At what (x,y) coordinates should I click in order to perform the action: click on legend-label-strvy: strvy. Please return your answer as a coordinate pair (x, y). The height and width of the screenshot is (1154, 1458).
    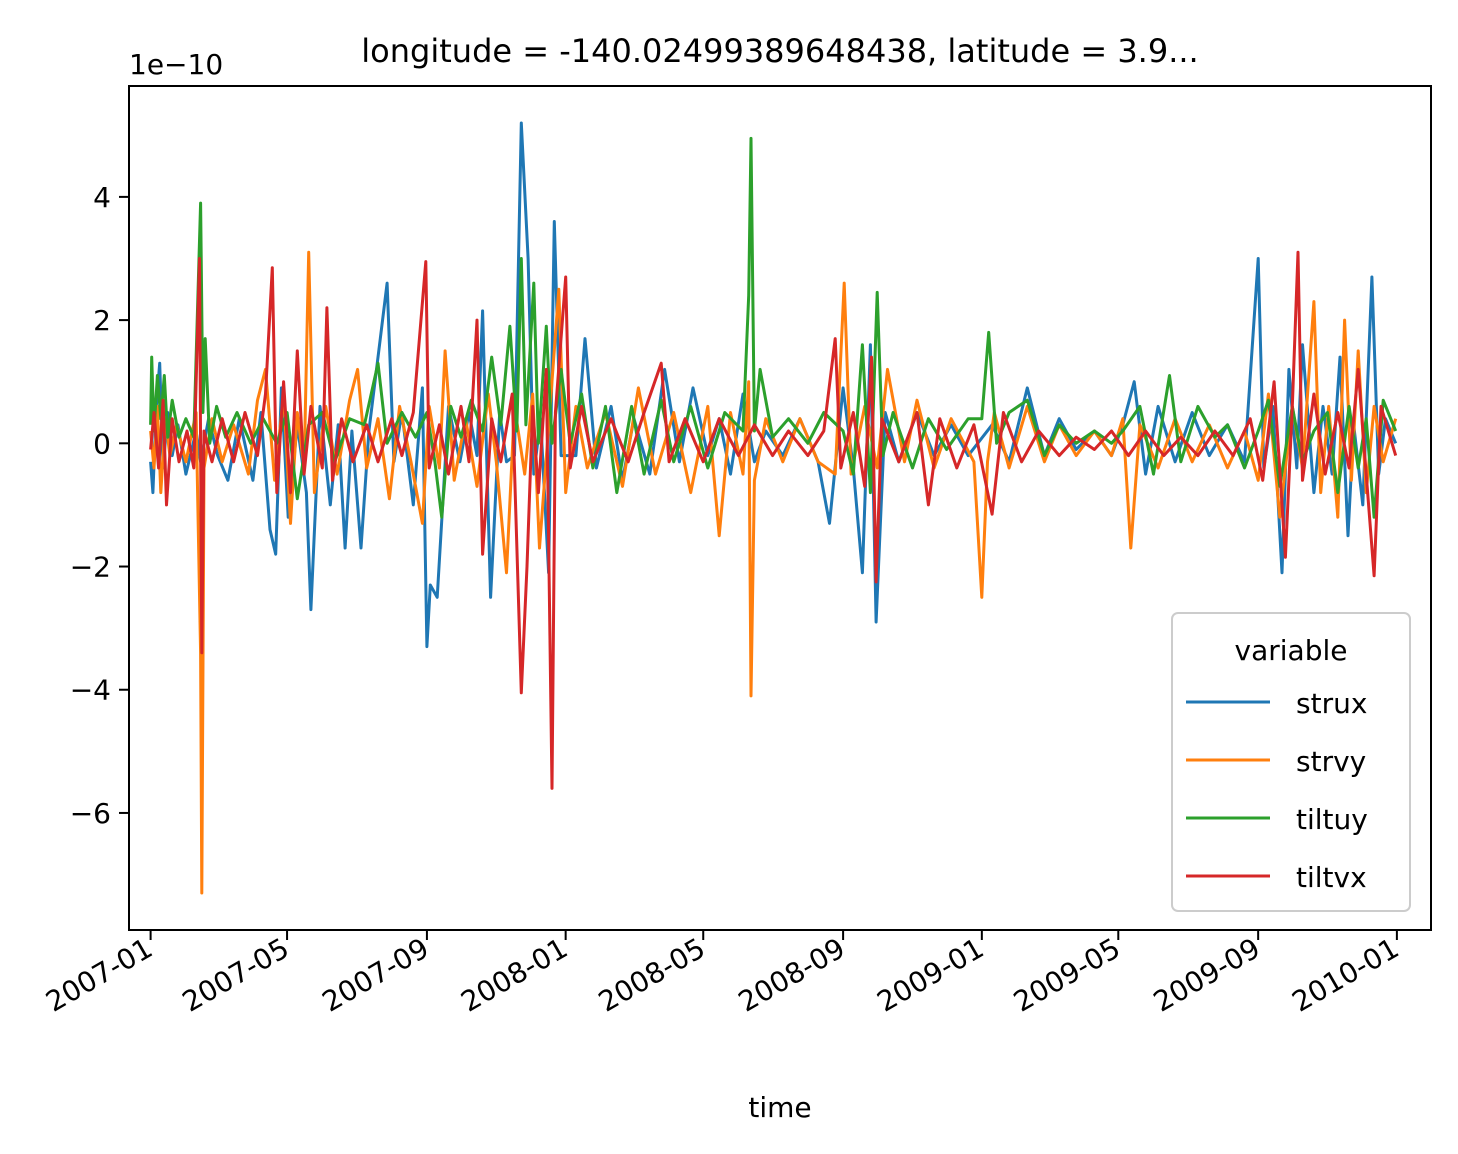
    Looking at the image, I should click on (1331, 761).